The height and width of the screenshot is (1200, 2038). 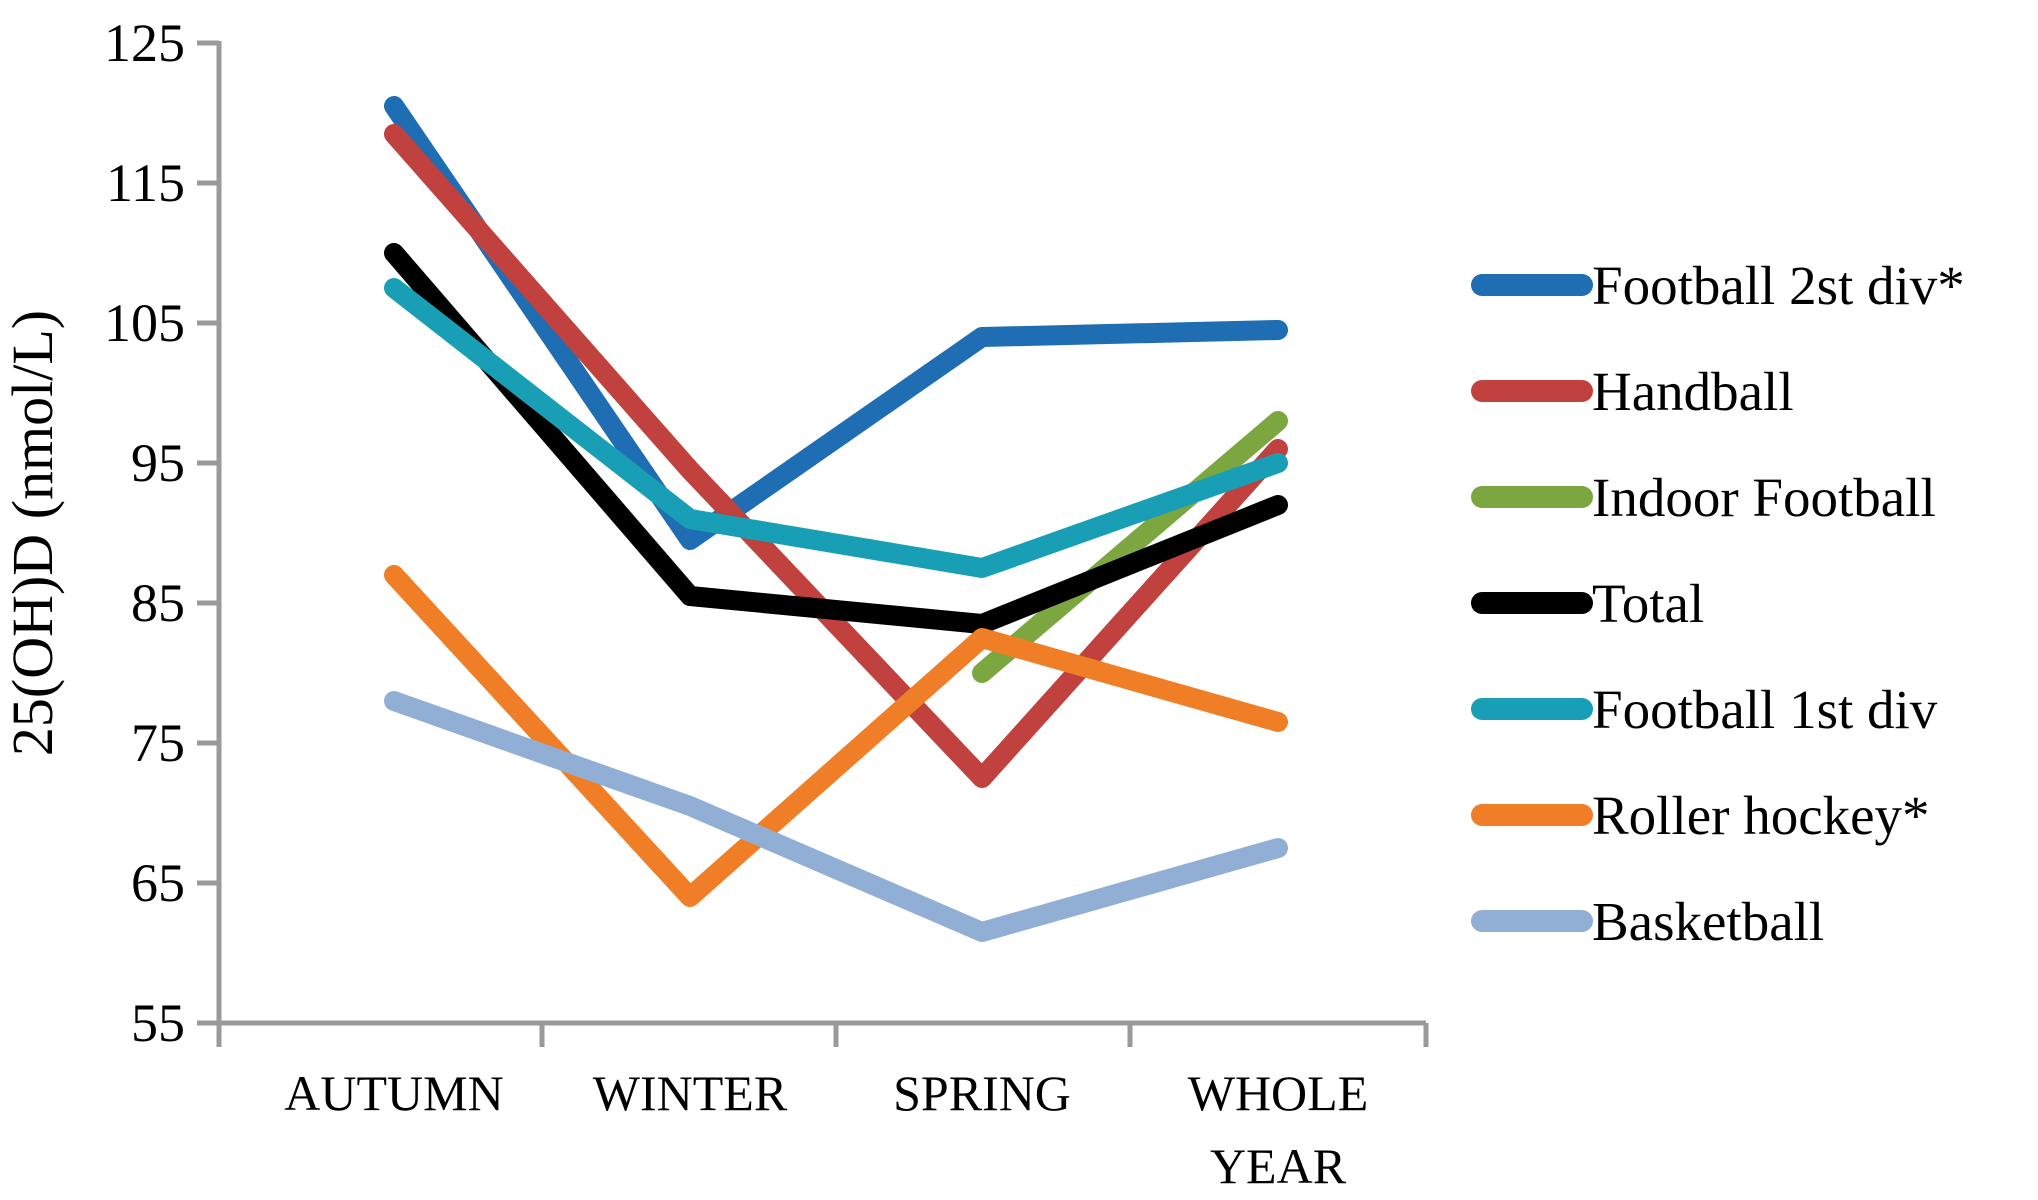 I want to click on y-tick-label: 65, so click(x=158, y=883).